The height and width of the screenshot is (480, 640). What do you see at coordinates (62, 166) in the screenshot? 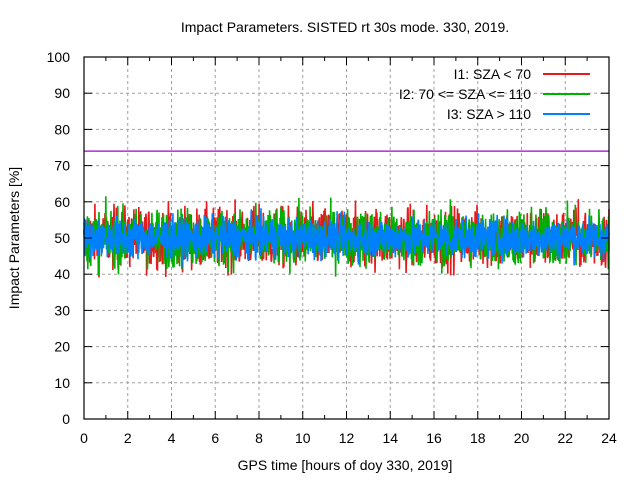
I see `y-tick-label: 70` at bounding box center [62, 166].